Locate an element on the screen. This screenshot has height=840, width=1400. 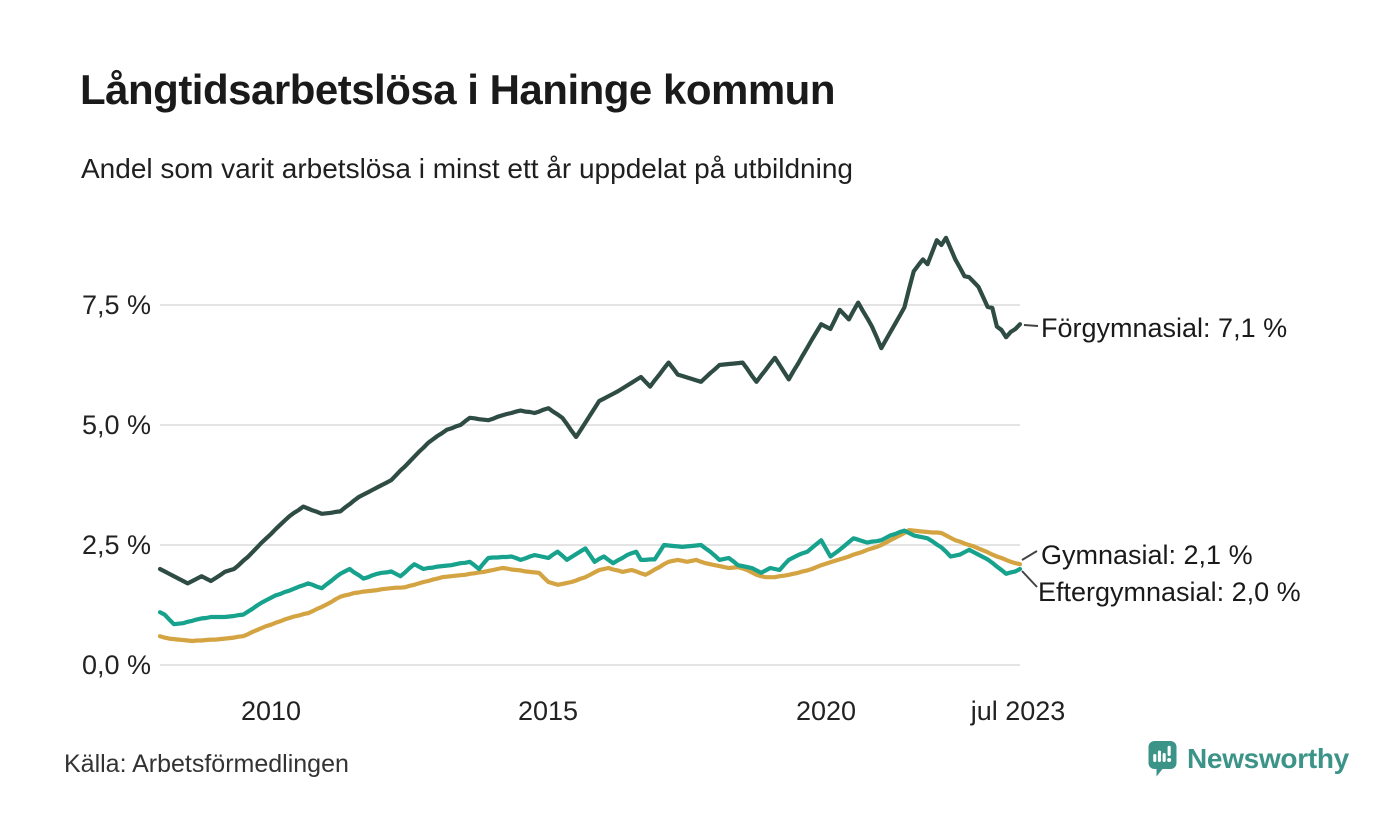
series-line-eftergymnasial is located at coordinates (590, 577).